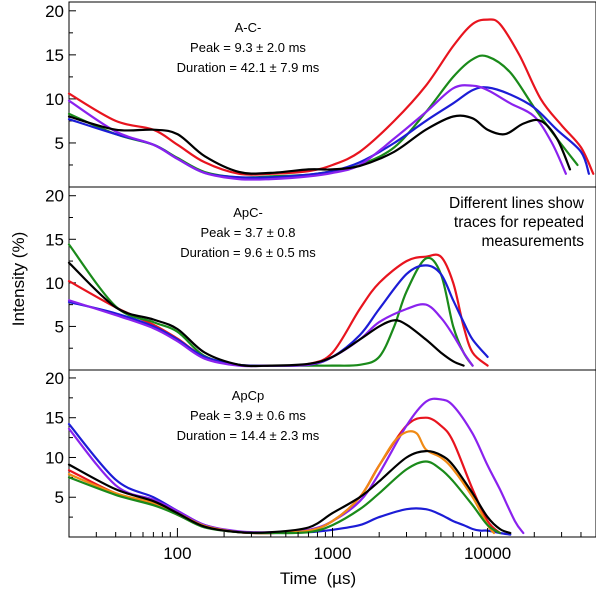  What do you see at coordinates (248, 212) in the screenshot?
I see `panel-title: ApC-` at bounding box center [248, 212].